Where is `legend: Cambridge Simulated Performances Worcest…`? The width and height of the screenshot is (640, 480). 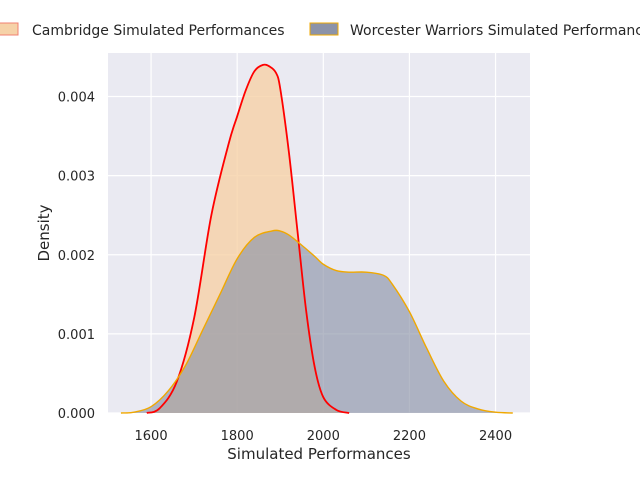 legend: Cambridge Simulated Performances Worcest… is located at coordinates (320, 30).